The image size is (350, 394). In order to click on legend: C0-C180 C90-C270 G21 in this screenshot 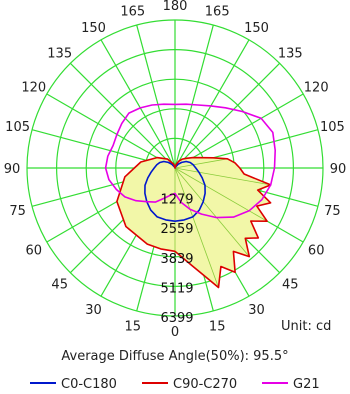, I will do `click(175, 384)`.